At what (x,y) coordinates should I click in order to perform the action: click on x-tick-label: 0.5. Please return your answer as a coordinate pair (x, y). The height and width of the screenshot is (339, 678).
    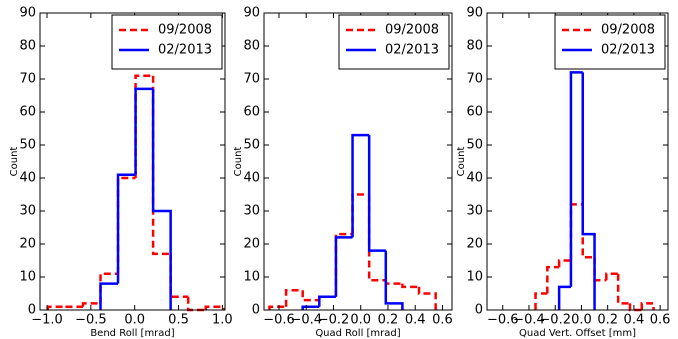
    Looking at the image, I should click on (178, 320).